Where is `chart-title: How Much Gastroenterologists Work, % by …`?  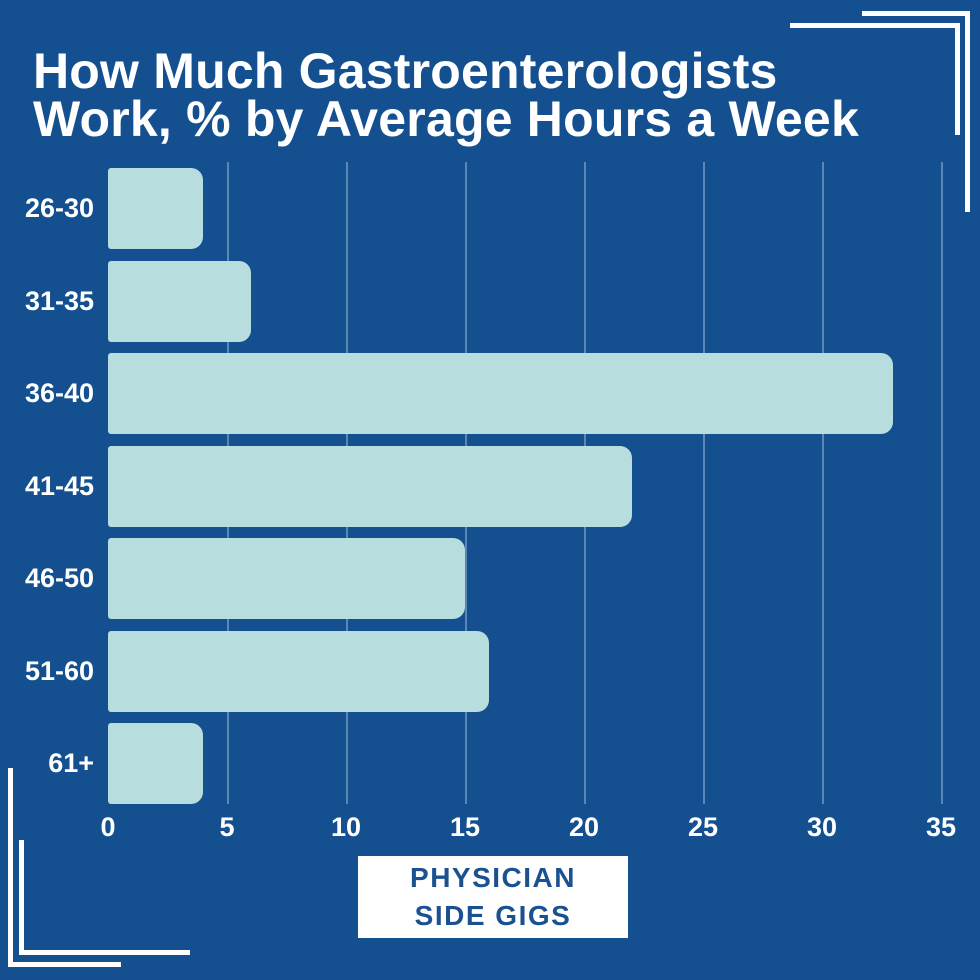 chart-title: How Much Gastroenterologists Work, % by … is located at coordinates (446, 95).